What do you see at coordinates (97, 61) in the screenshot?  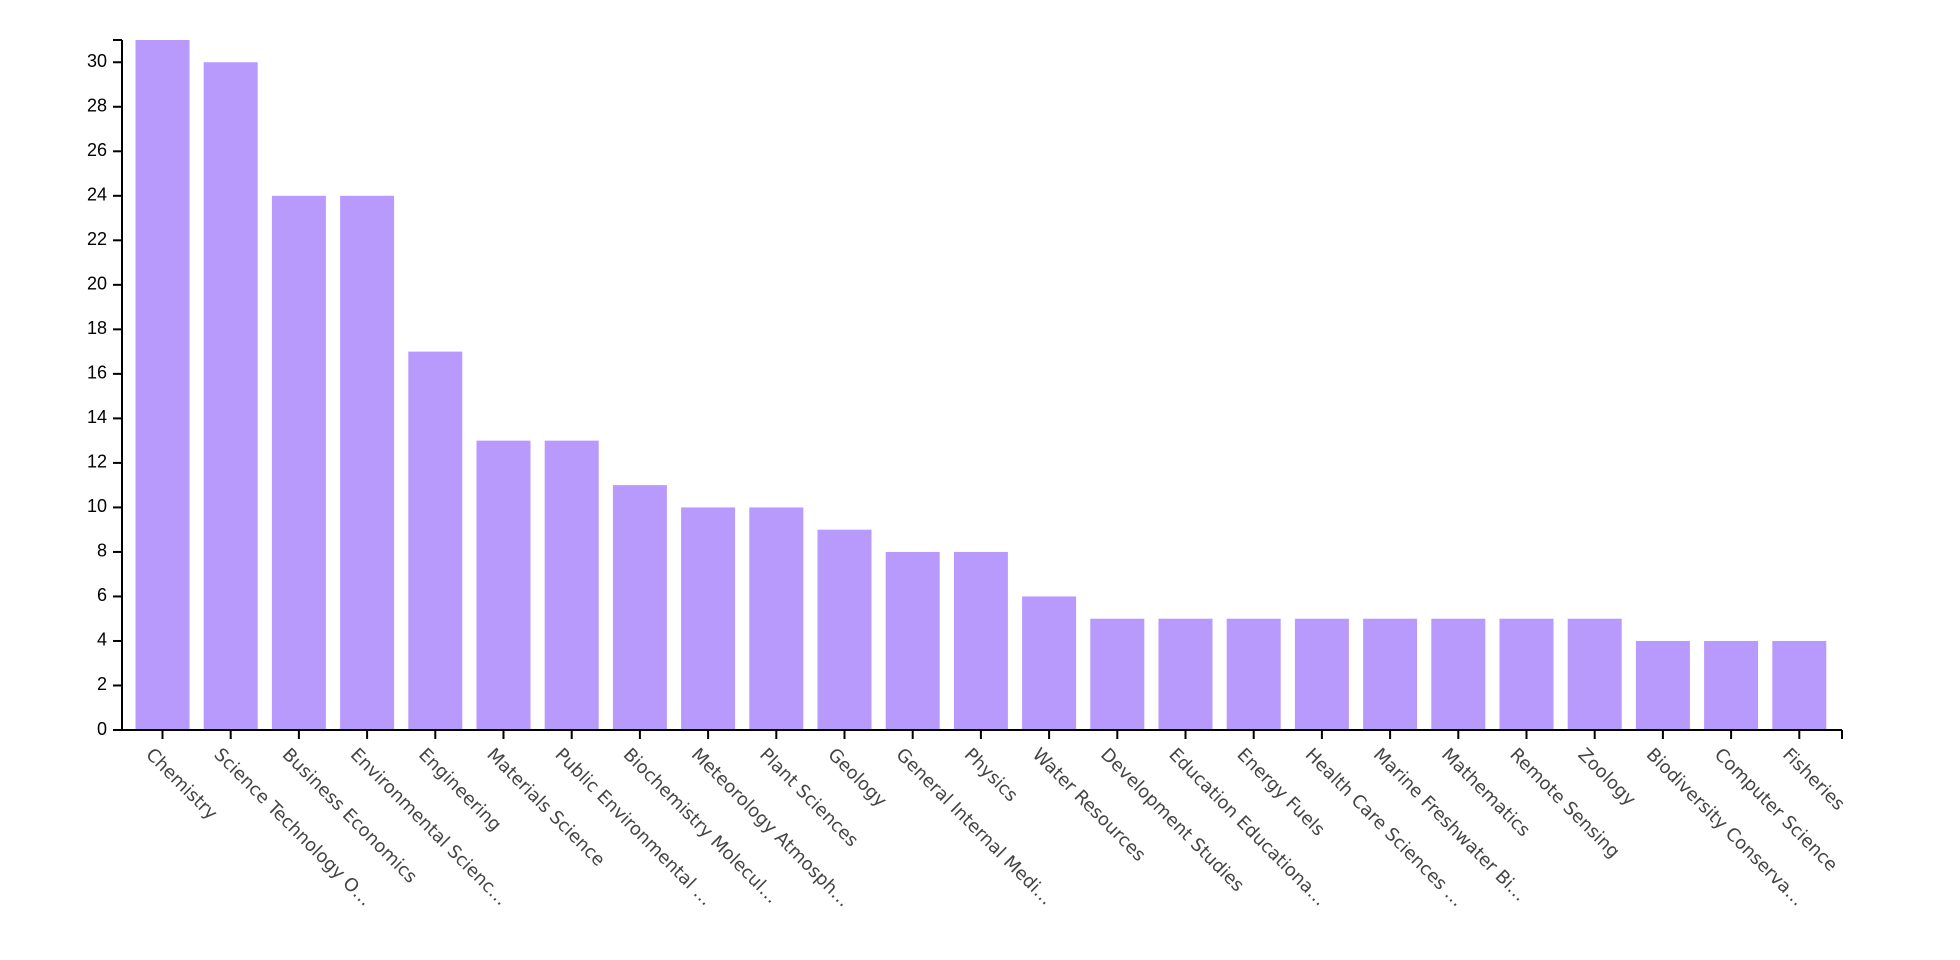 I see `y-tick-label-15: 30` at bounding box center [97, 61].